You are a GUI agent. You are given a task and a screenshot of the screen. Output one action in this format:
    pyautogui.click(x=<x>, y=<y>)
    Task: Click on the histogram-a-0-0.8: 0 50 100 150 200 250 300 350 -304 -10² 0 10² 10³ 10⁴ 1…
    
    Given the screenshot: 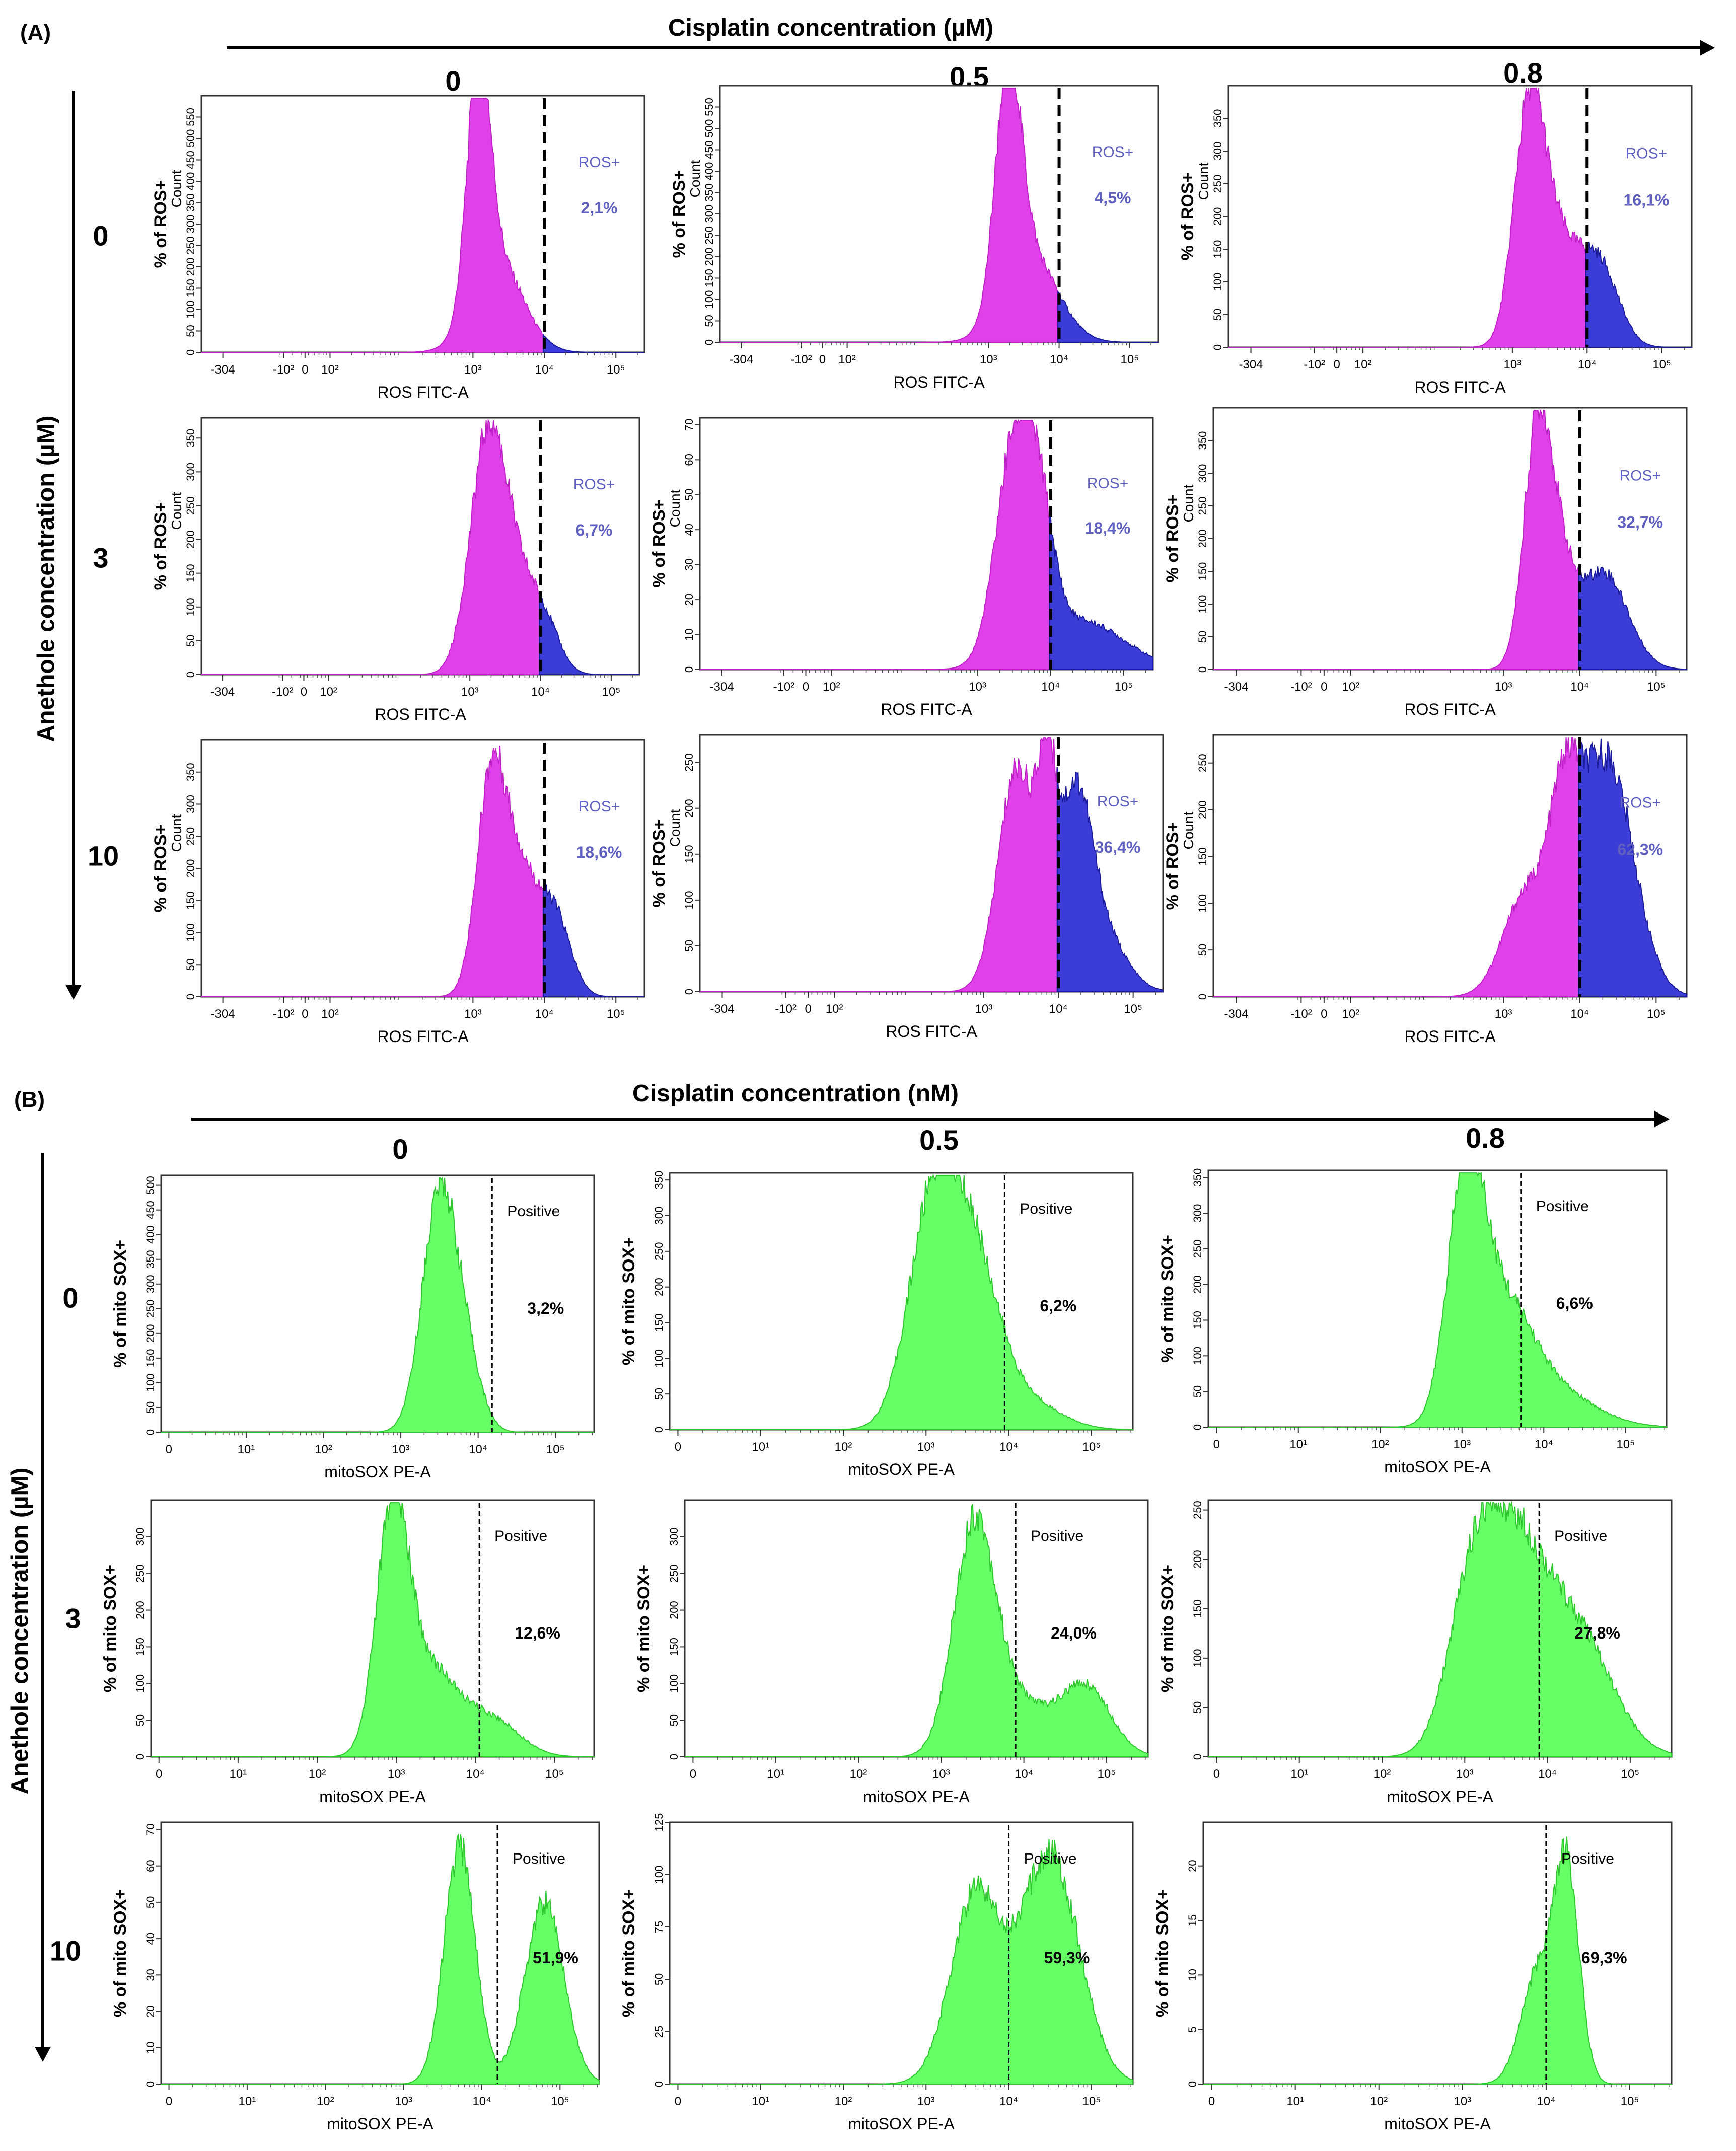 What is the action you would take?
    pyautogui.click(x=1435, y=240)
    